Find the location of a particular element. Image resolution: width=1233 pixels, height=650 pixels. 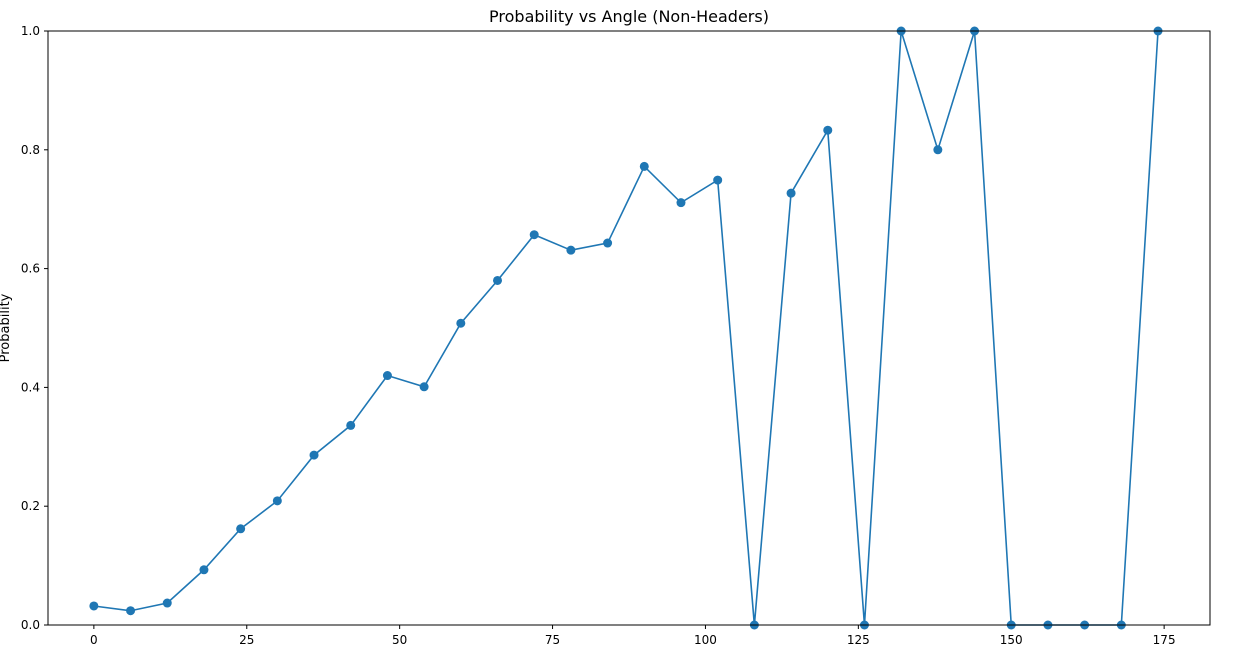

y-axis-label: Probability is located at coordinates (6, 327).